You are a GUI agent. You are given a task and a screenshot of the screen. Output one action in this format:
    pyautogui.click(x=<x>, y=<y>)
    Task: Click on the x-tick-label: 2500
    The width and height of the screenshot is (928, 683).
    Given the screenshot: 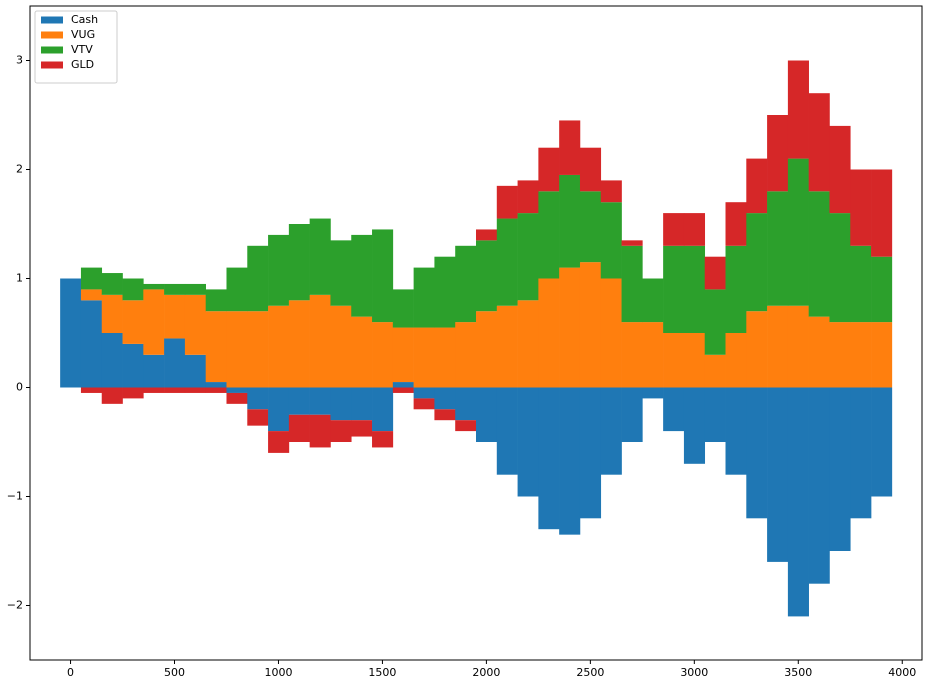 What is the action you would take?
    pyautogui.click(x=590, y=672)
    